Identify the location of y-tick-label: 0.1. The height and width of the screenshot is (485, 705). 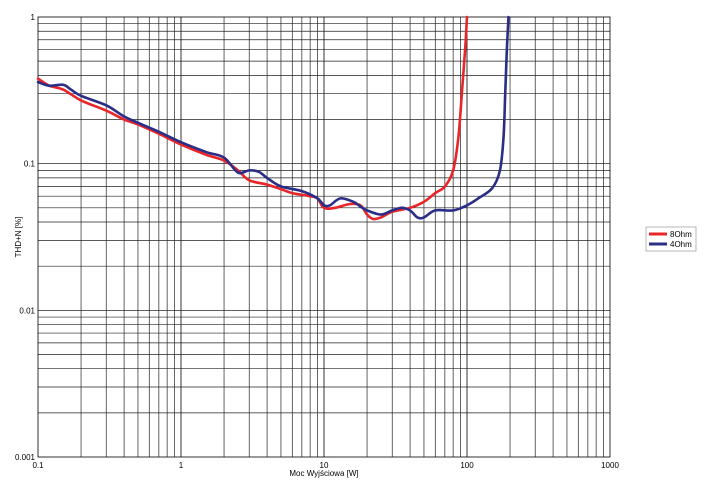
(30, 164).